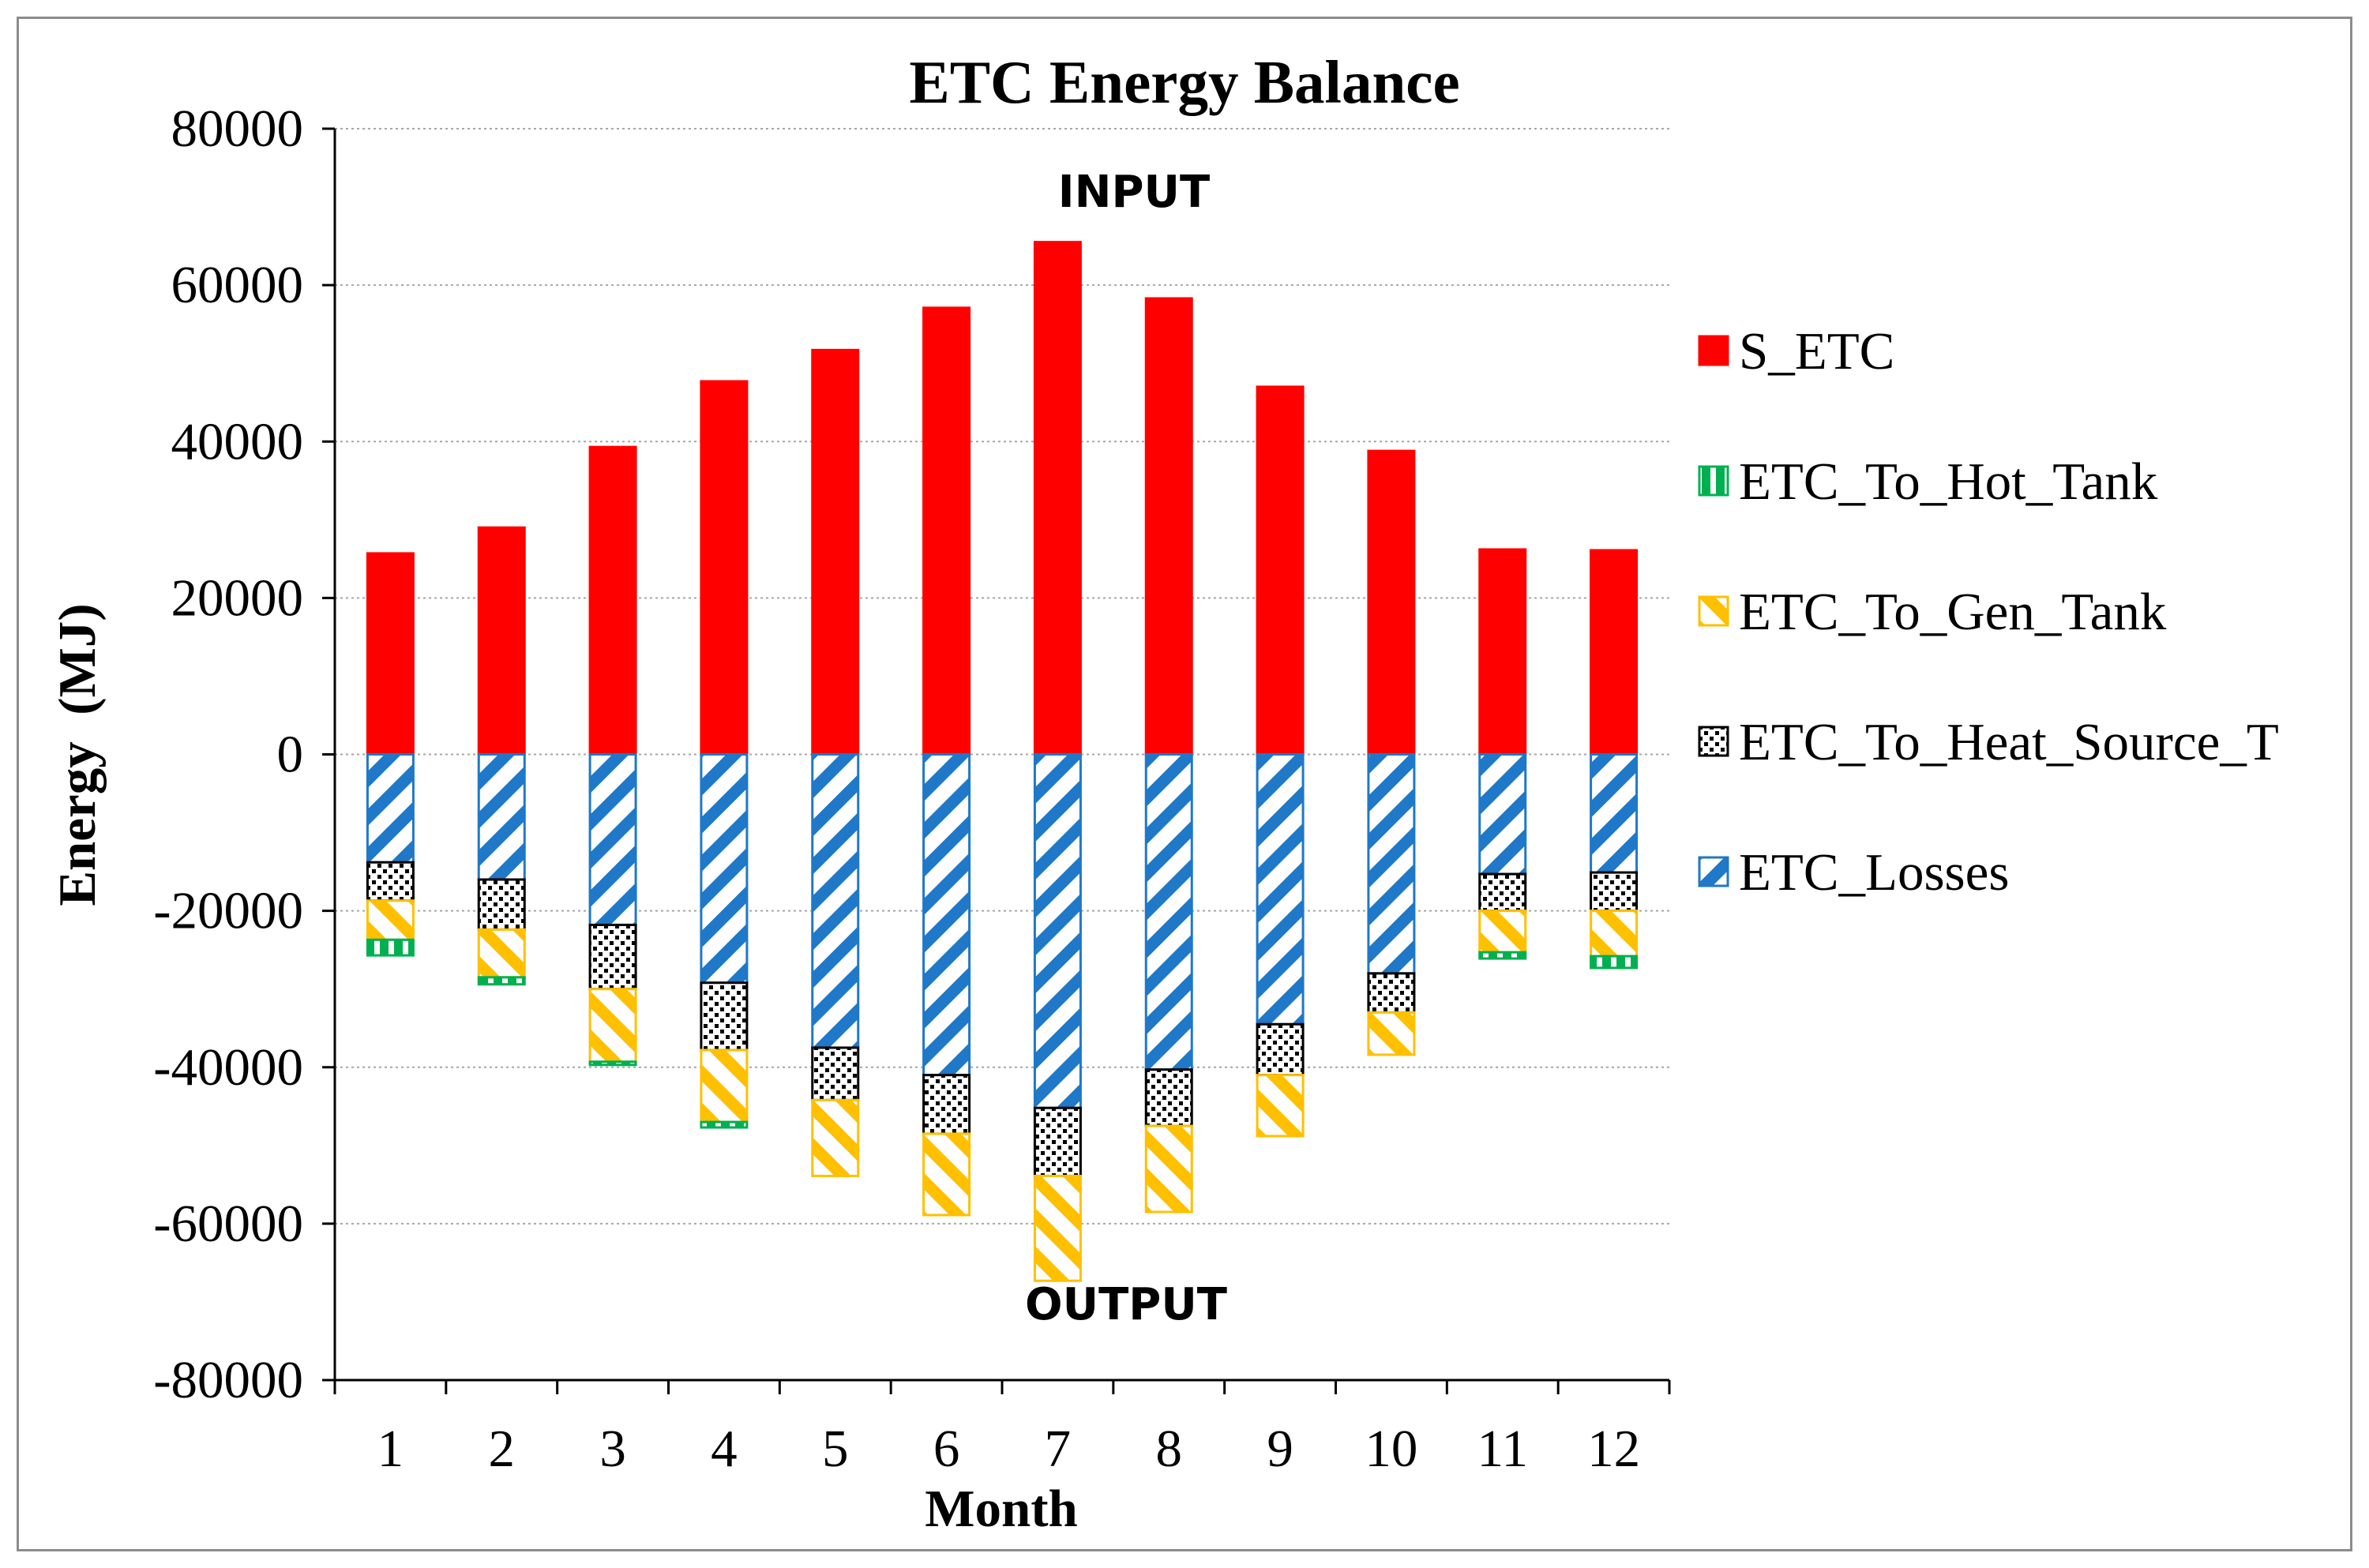 The width and height of the screenshot is (2369, 1568). Describe the element at coordinates (228, 1067) in the screenshot. I see `y-tick-label: -40000` at that location.